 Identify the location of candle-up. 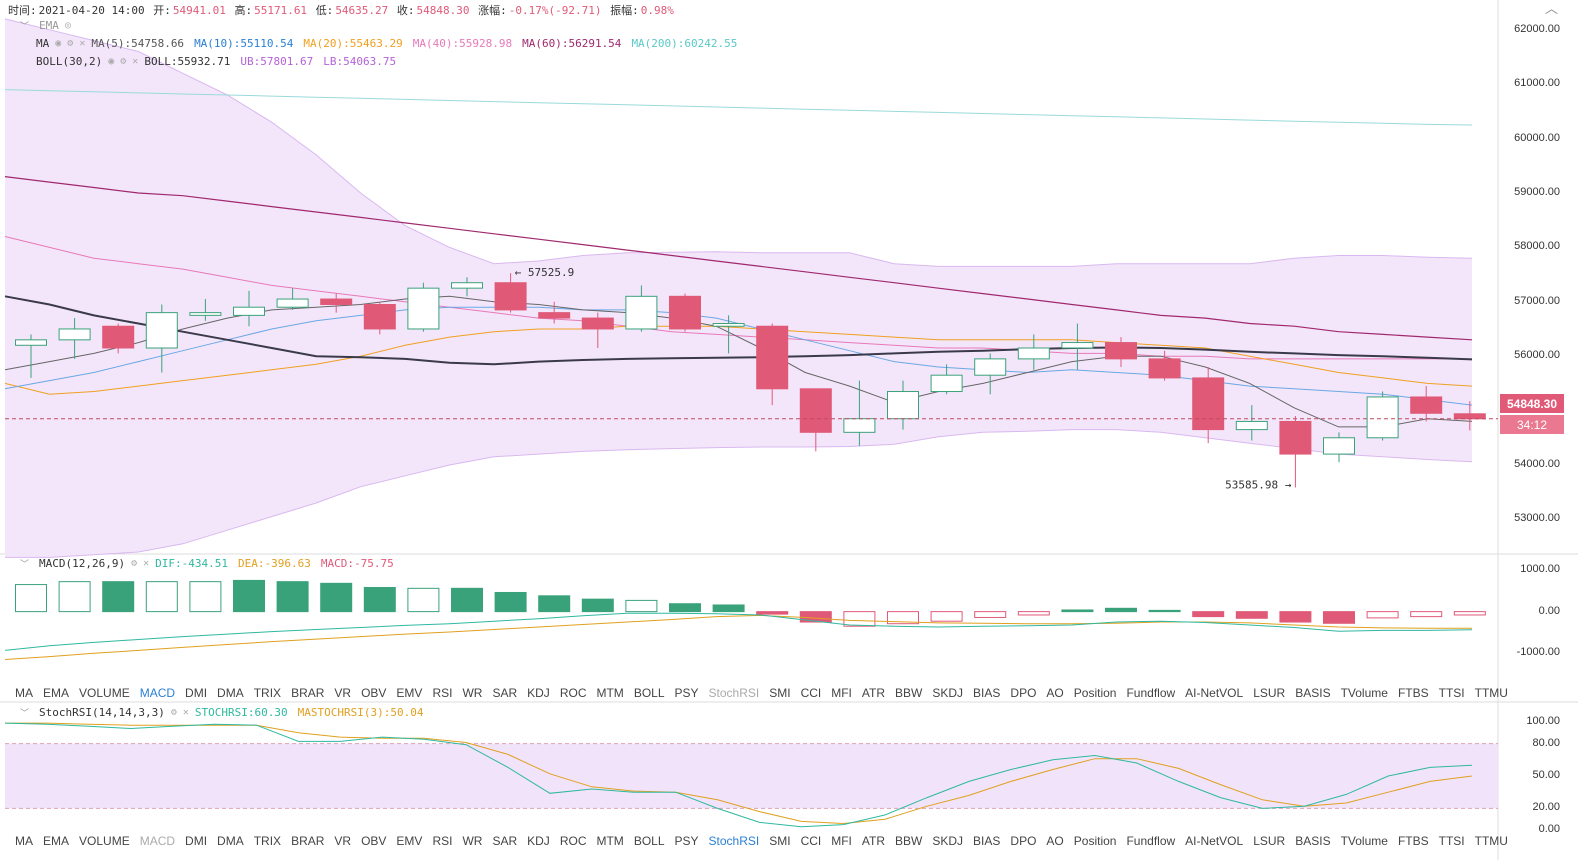
(1339, 446).